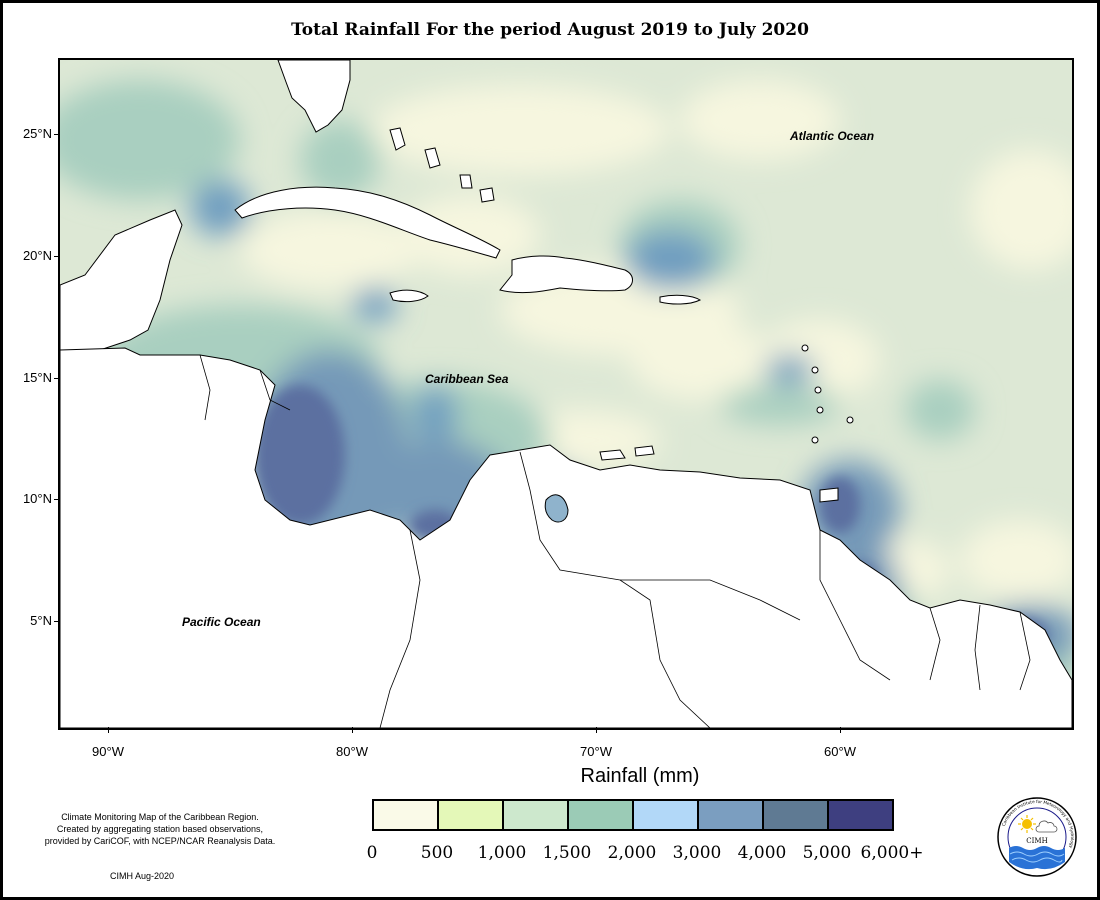  I want to click on lake-maracaibo, so click(556, 508).